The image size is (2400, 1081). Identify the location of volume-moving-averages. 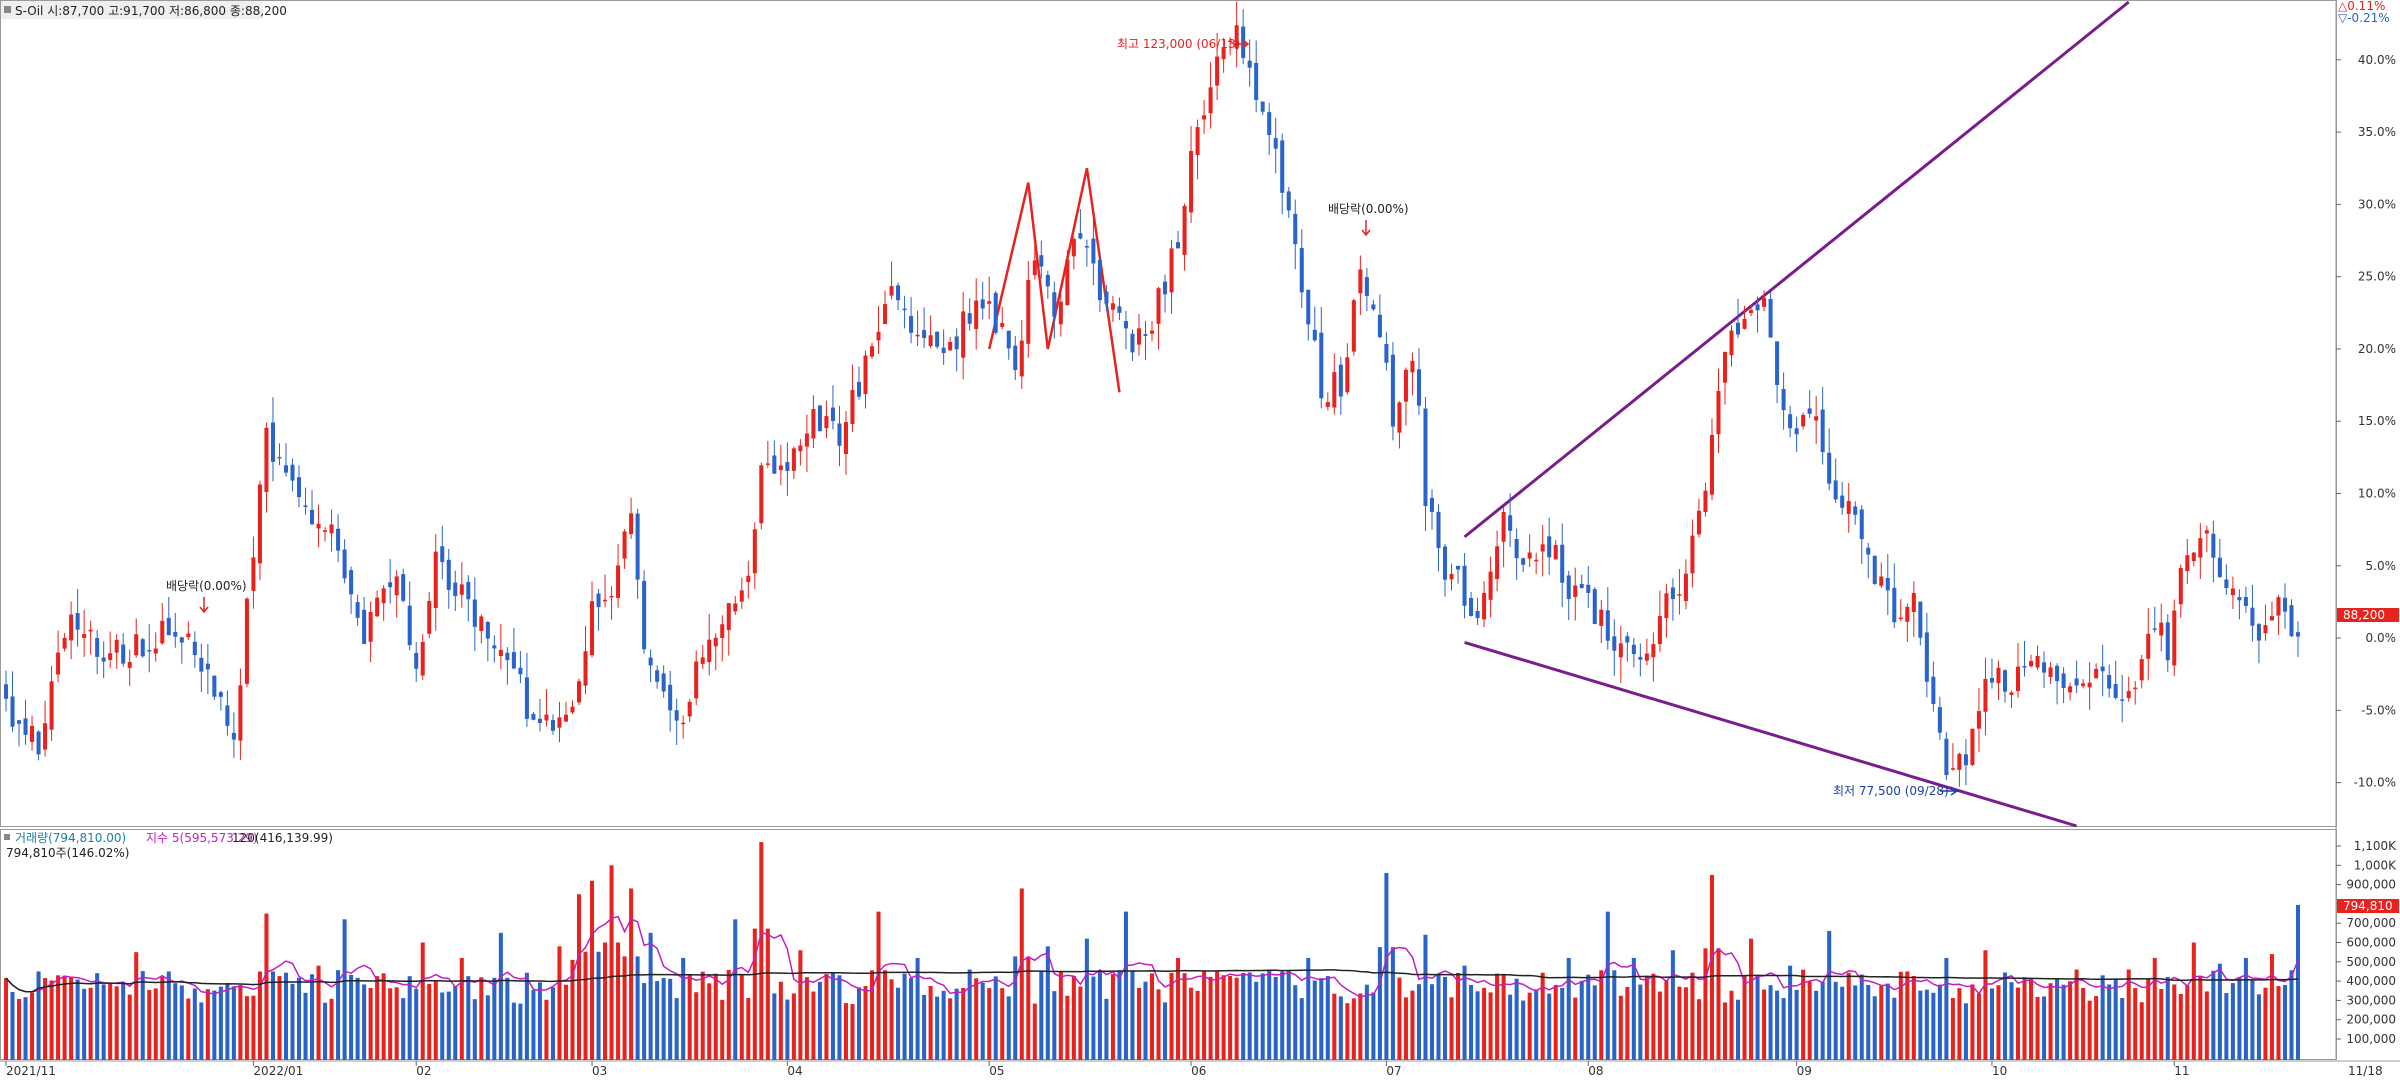
(1152, 956).